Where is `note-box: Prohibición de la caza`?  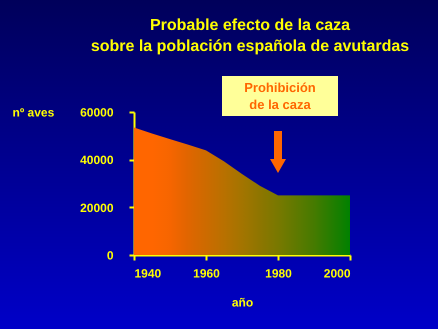 note-box: Prohibición de la caza is located at coordinates (280, 96).